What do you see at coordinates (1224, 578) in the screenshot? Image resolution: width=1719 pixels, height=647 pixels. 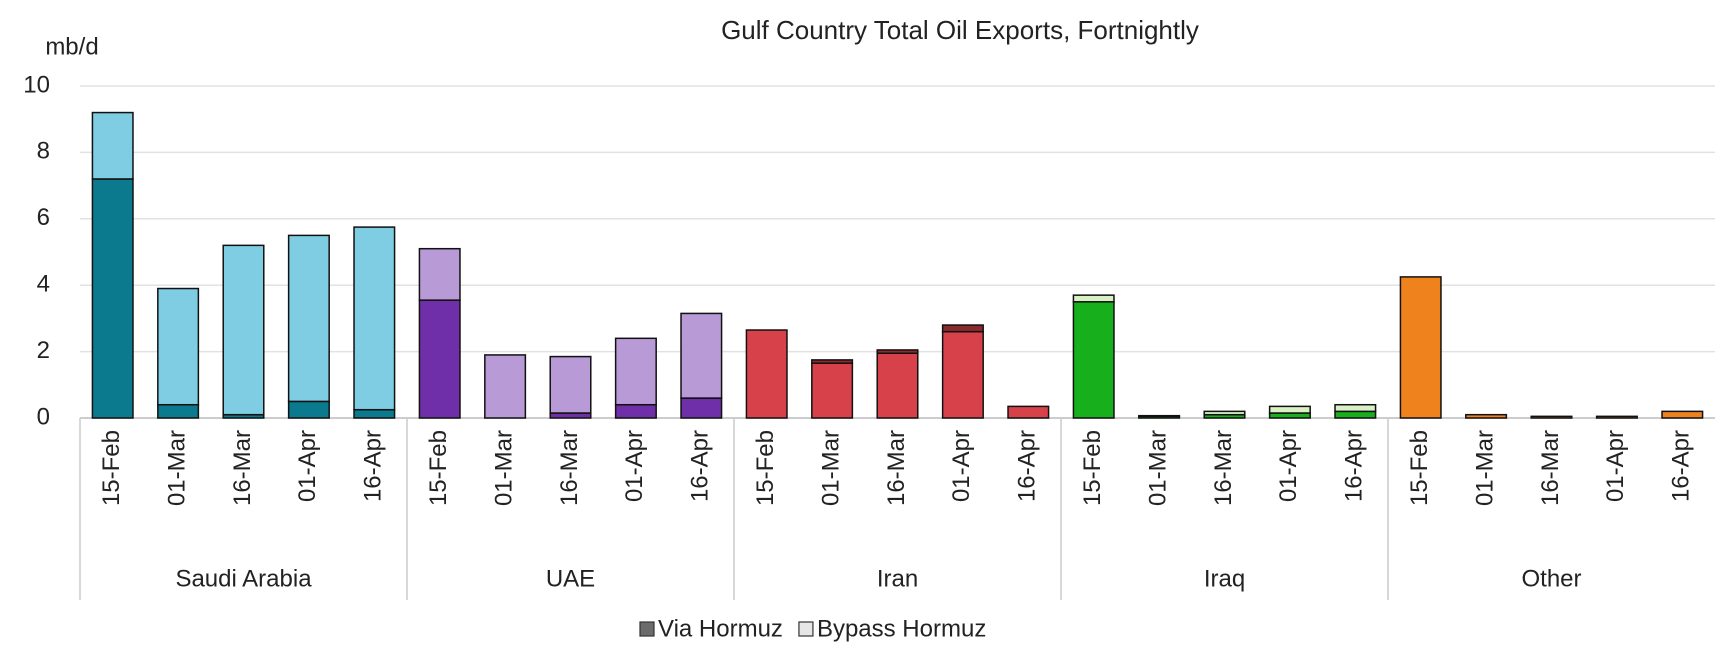 I see `group-label: Iraq` at bounding box center [1224, 578].